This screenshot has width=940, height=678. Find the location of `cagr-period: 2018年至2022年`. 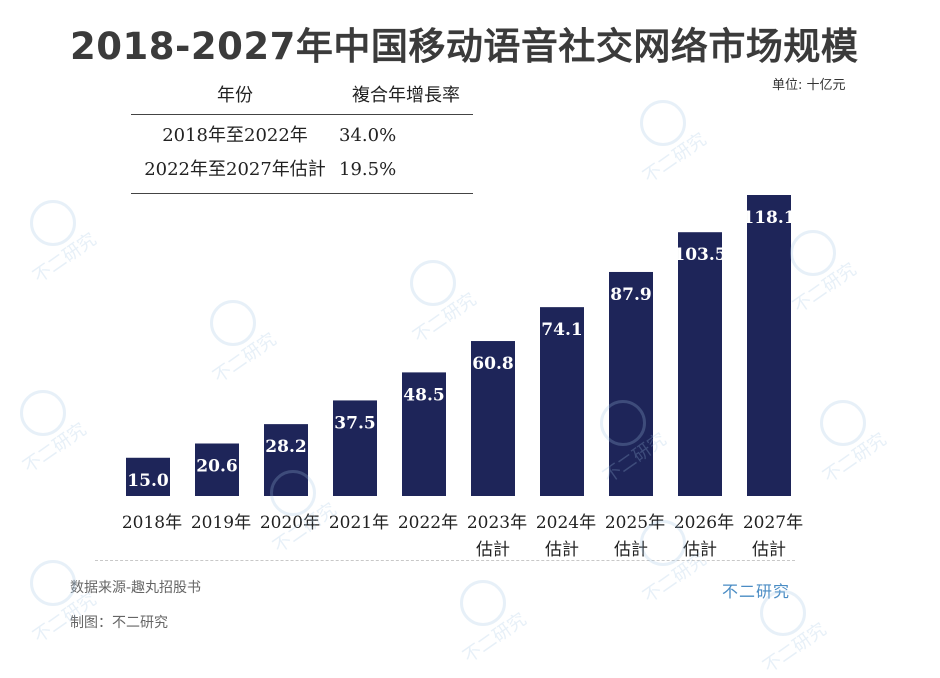

cagr-period: 2018年至2022年 is located at coordinates (235, 135).